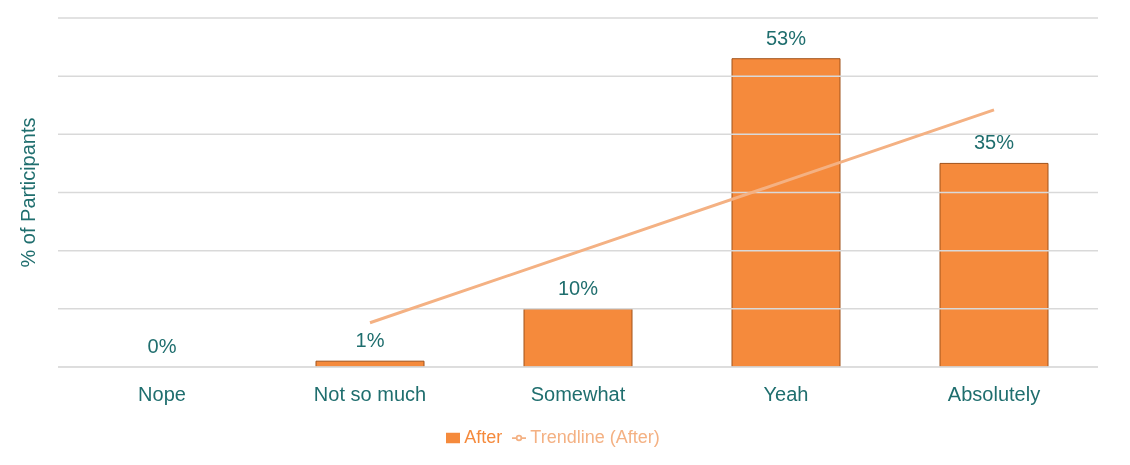 This screenshot has width=1130, height=465. Describe the element at coordinates (370, 394) in the screenshot. I see `x-tick-label: Not so much` at that location.